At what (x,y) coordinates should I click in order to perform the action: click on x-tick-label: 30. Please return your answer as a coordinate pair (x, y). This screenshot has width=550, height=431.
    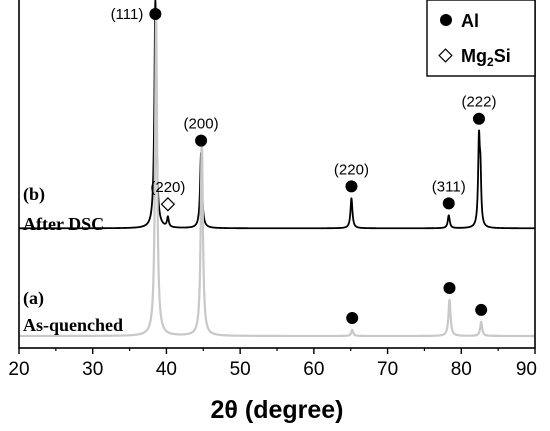
    Looking at the image, I should click on (92, 369).